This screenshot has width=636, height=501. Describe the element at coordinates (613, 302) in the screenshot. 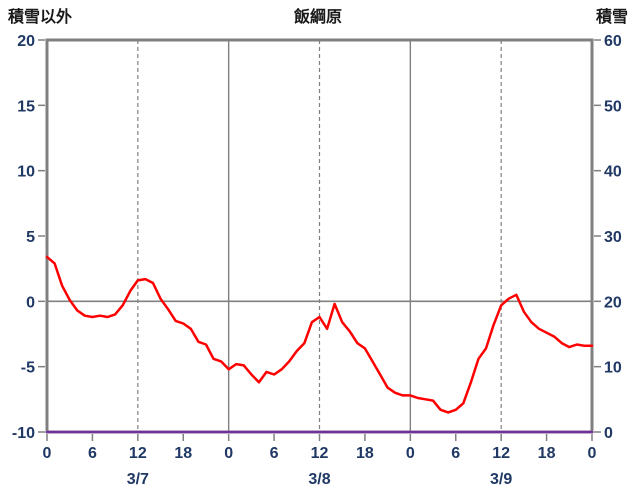

I see `y-right-tick-label: 20` at that location.